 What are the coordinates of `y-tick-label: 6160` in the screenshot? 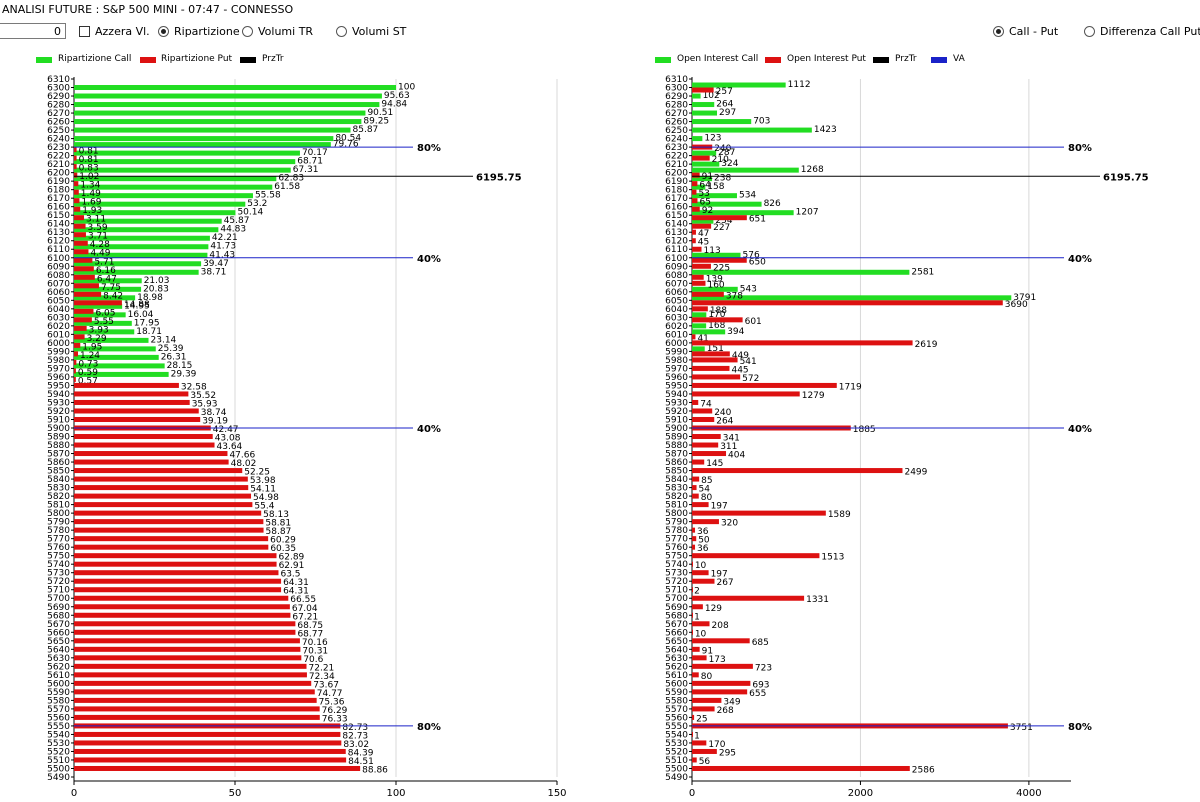 It's located at (58, 208).